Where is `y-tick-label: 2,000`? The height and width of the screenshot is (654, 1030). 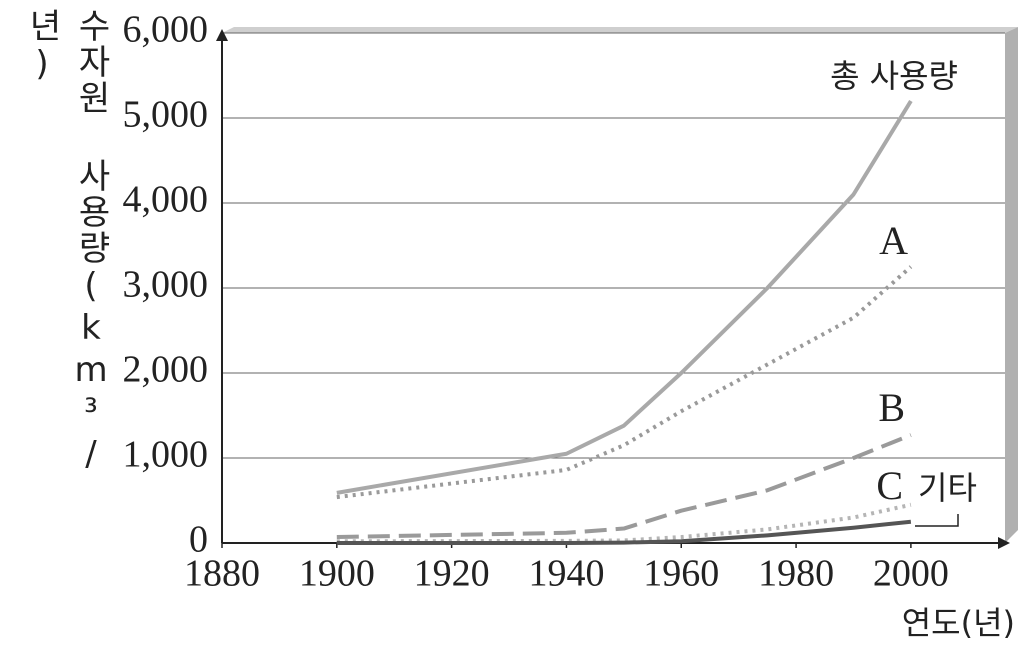 y-tick-label: 2,000 is located at coordinates (166, 370).